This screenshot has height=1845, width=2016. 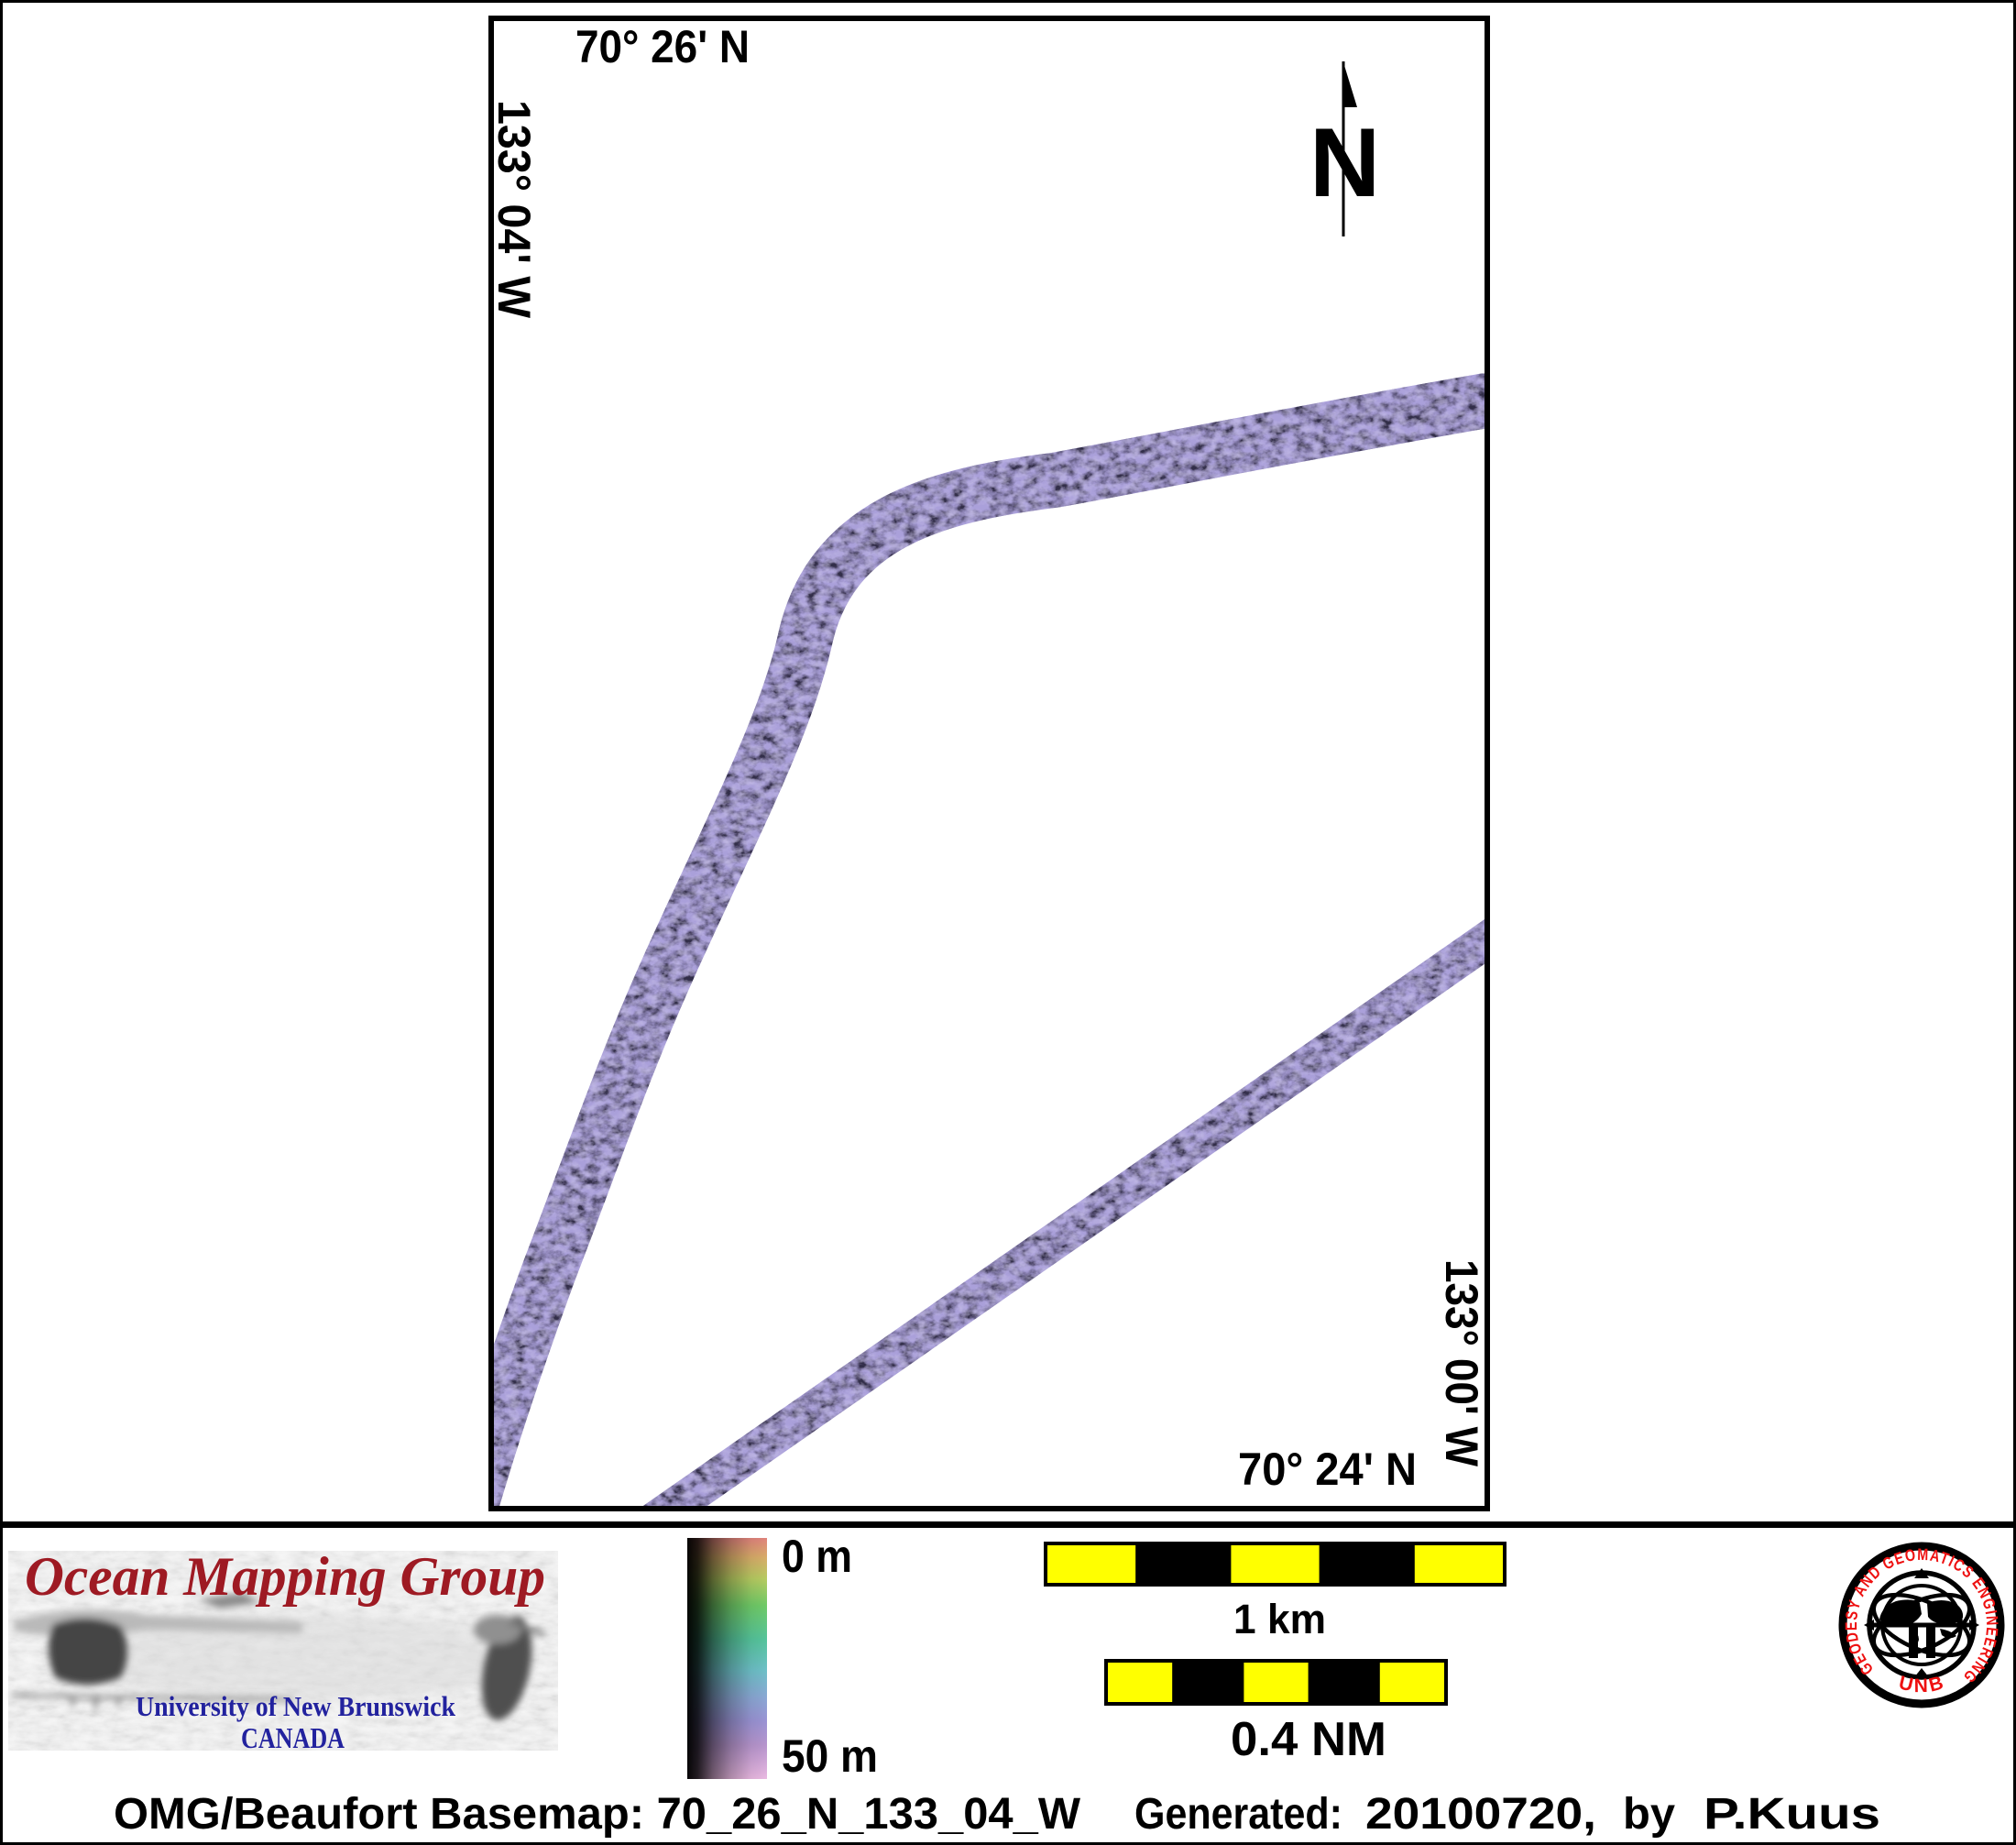 I want to click on svg-text: P.Kuus, so click(x=1792, y=1815).